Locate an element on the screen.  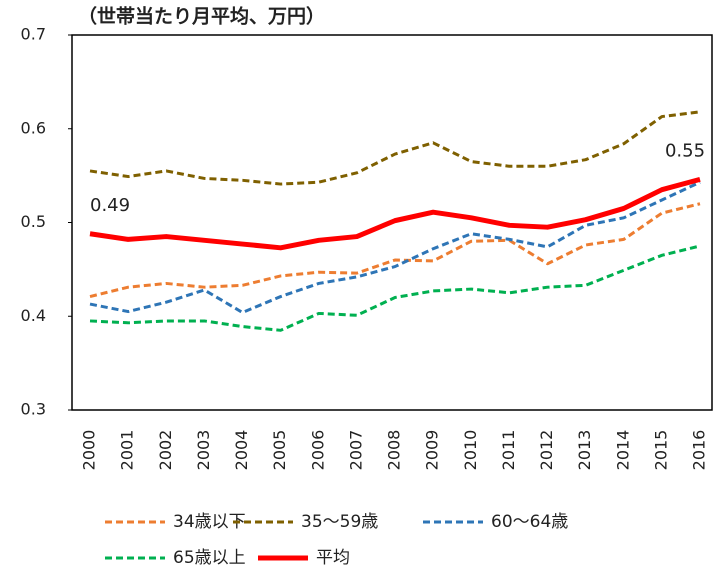
y-tick-label: 0.5 is located at coordinates (33, 221).